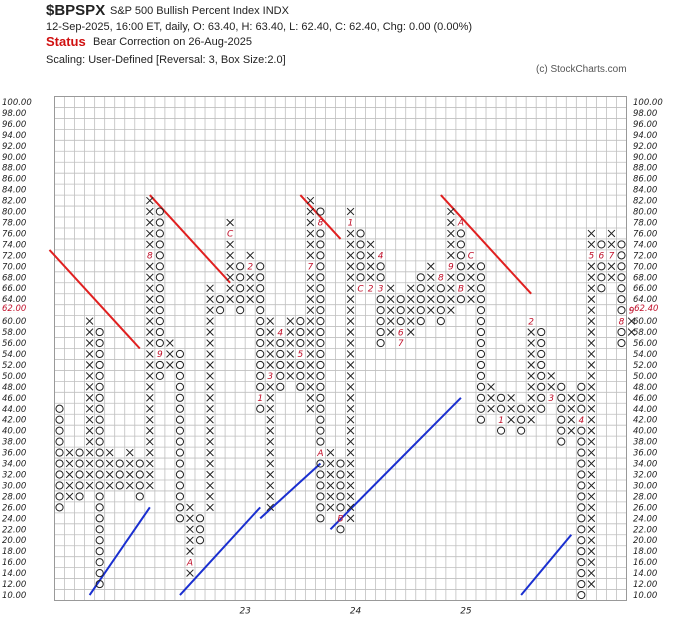 The width and height of the screenshot is (700, 635). What do you see at coordinates (381, 257) in the screenshot?
I see `month-marker: 4` at bounding box center [381, 257].